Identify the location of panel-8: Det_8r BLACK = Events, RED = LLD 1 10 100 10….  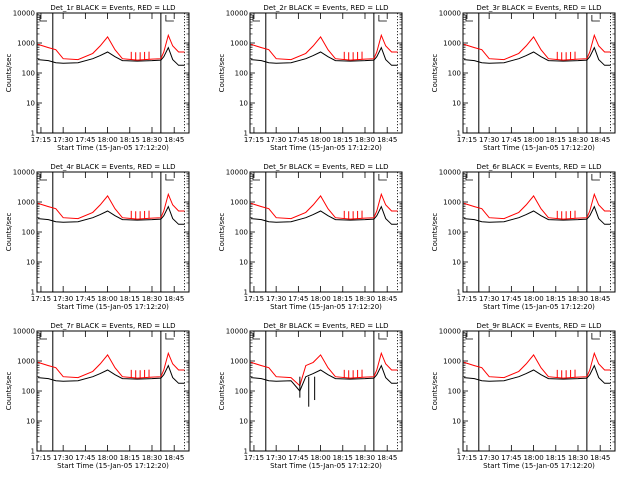
(310, 396).